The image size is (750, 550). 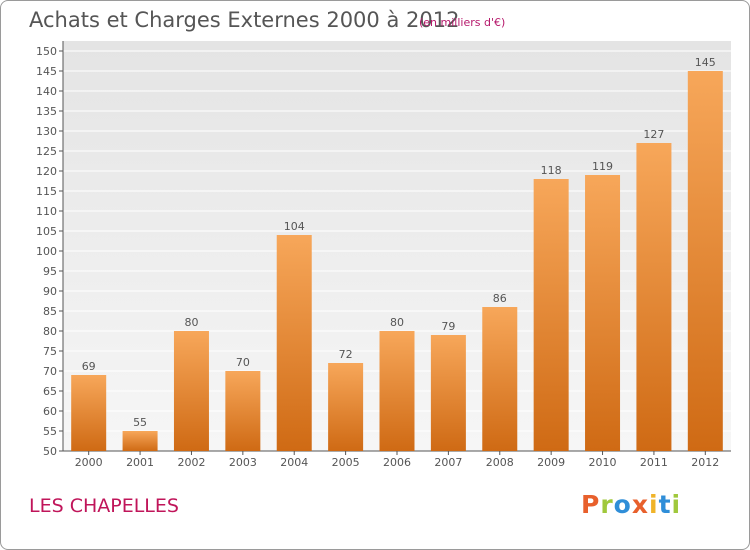 I want to click on y-tick-label: 125, so click(x=46, y=151).